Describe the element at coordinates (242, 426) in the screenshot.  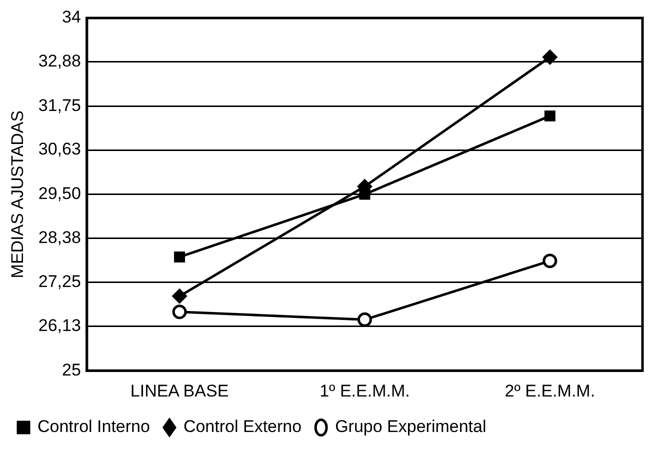
I see `legend-label: Control Externo` at that location.